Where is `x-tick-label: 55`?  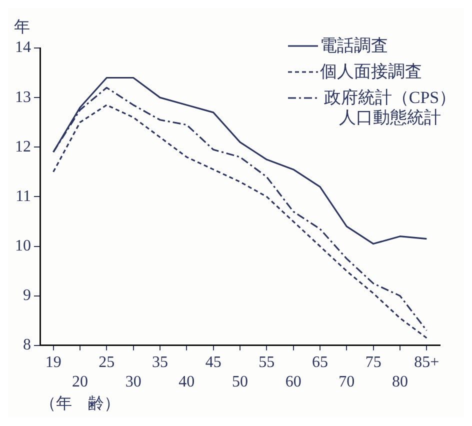
x-tick-label: 55 is located at coordinates (266, 363).